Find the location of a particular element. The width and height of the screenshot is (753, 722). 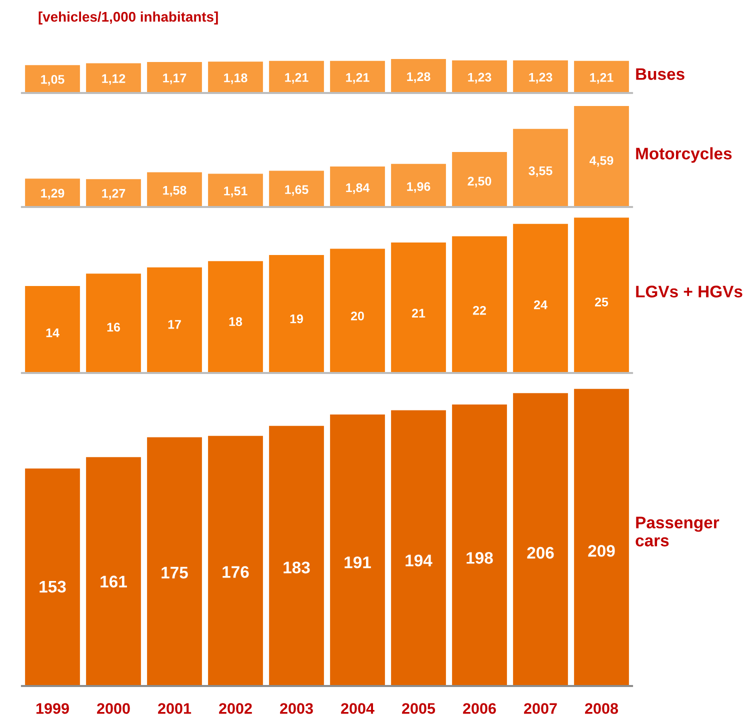

data-label: 1,51 is located at coordinates (236, 192).